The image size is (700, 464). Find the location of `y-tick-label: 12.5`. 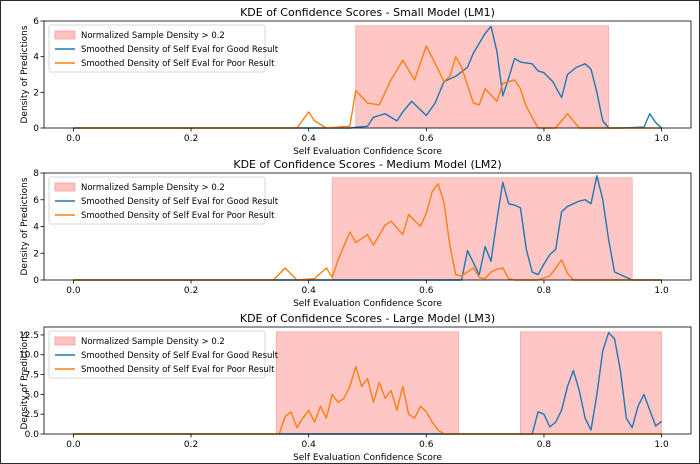

y-tick-label: 12.5 is located at coordinates (29, 336).